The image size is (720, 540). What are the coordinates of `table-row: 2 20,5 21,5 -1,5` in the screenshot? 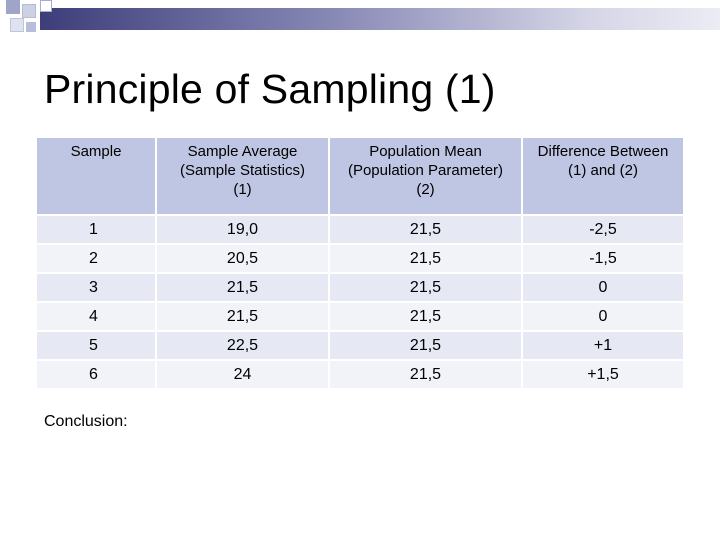 It's located at (360, 259).